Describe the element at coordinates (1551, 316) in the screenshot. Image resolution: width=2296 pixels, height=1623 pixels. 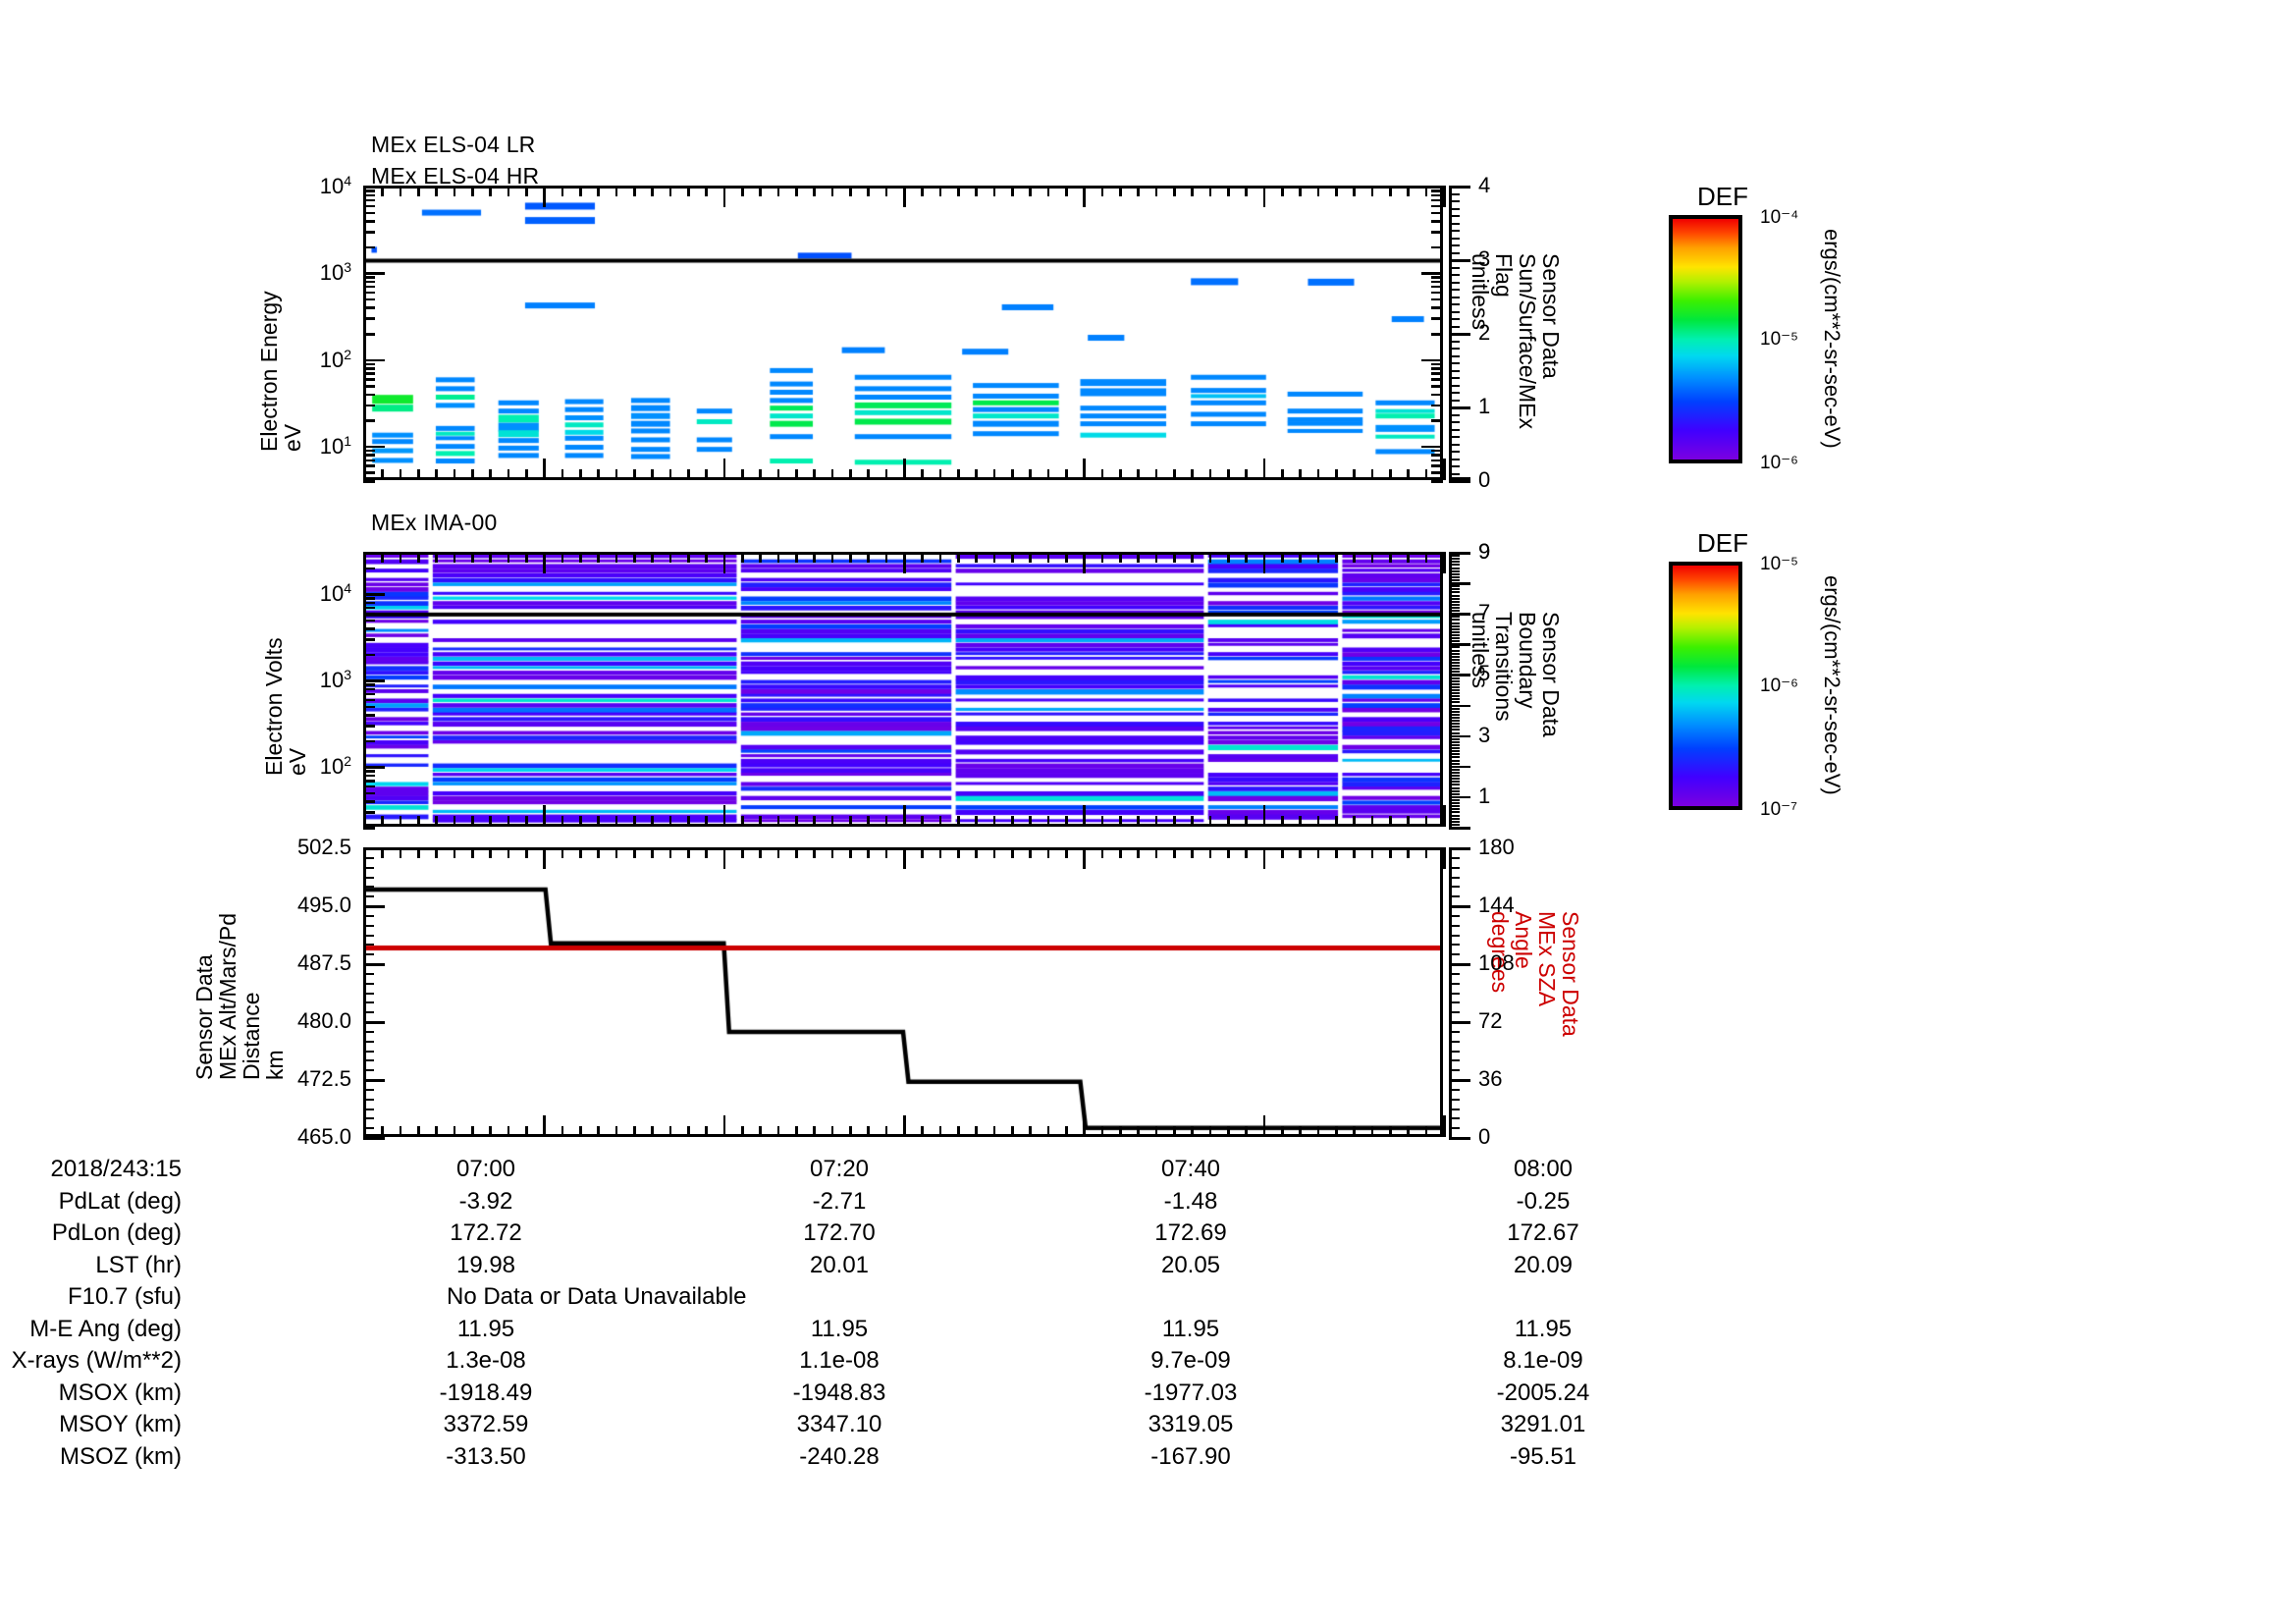
I see `panel1-right-axis-line1: Sensor Data` at that location.